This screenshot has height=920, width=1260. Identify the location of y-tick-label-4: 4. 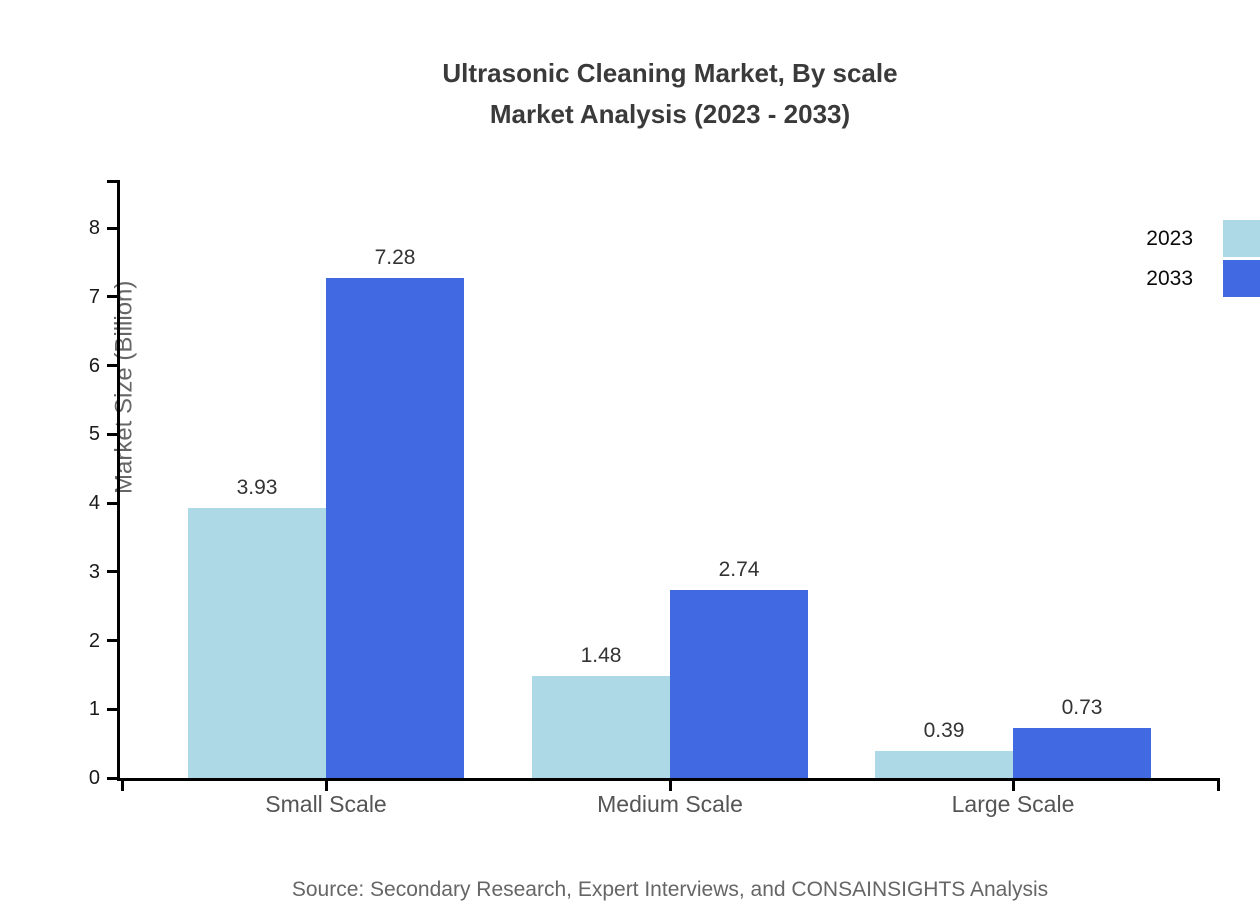
(94, 503).